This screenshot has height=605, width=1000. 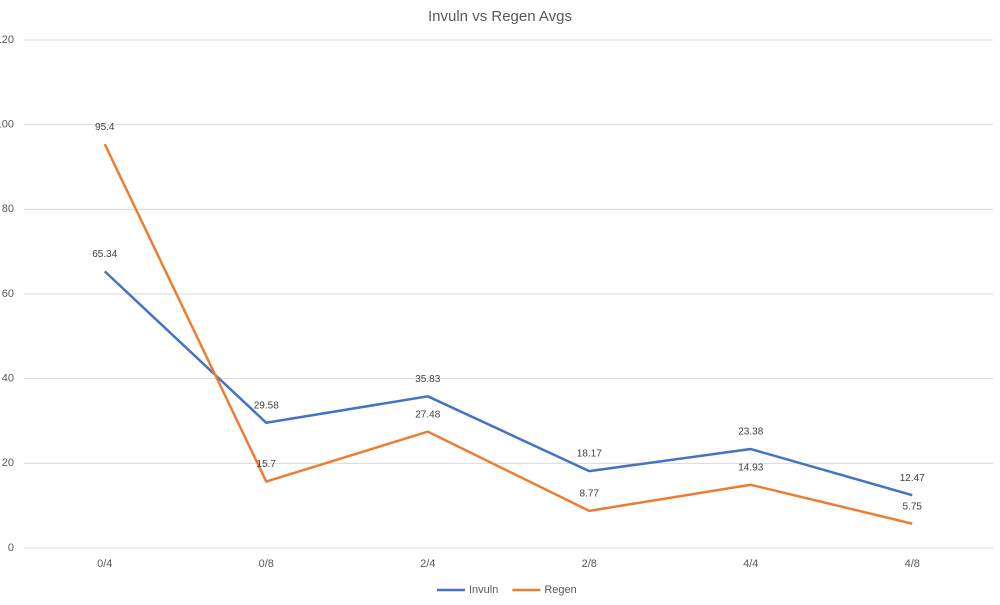 What do you see at coordinates (104, 564) in the screenshot?
I see `x-tick-label: 0/4` at bounding box center [104, 564].